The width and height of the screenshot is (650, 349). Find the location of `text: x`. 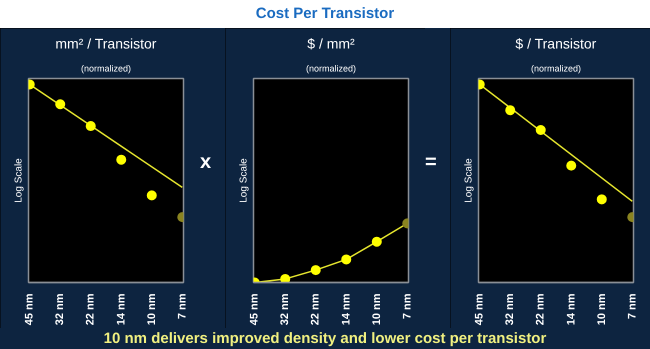

text: x is located at coordinates (206, 162).